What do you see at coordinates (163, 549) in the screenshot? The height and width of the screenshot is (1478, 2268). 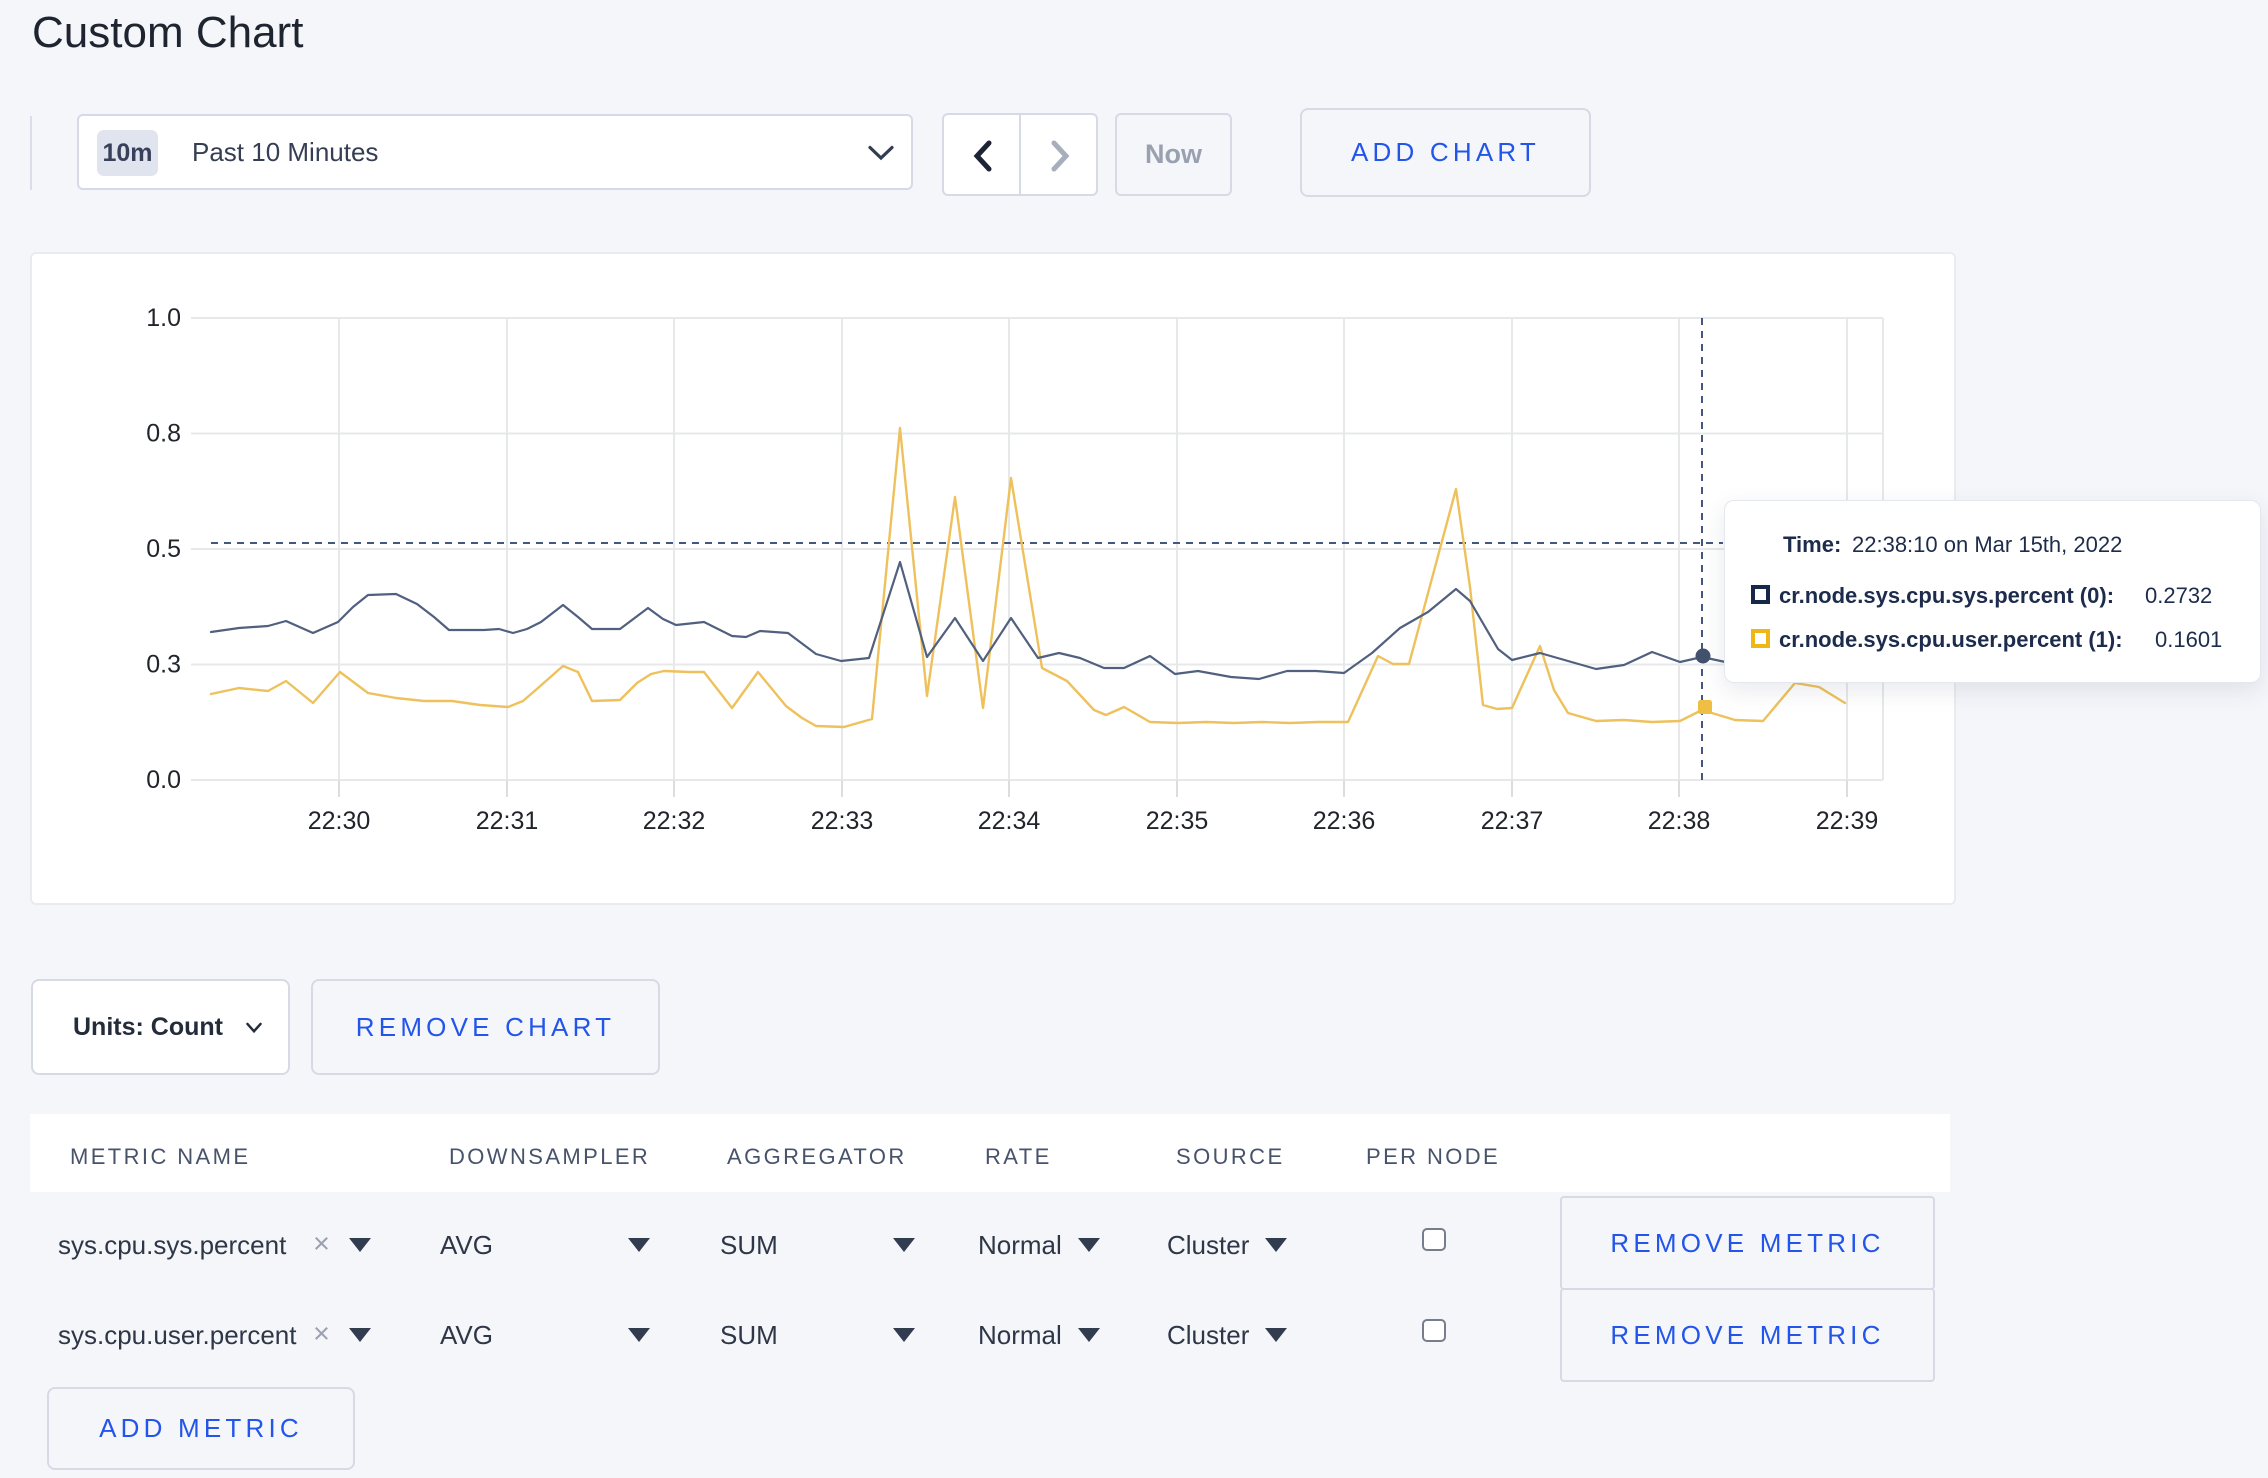 I see `svg-text: 0.5` at bounding box center [163, 549].